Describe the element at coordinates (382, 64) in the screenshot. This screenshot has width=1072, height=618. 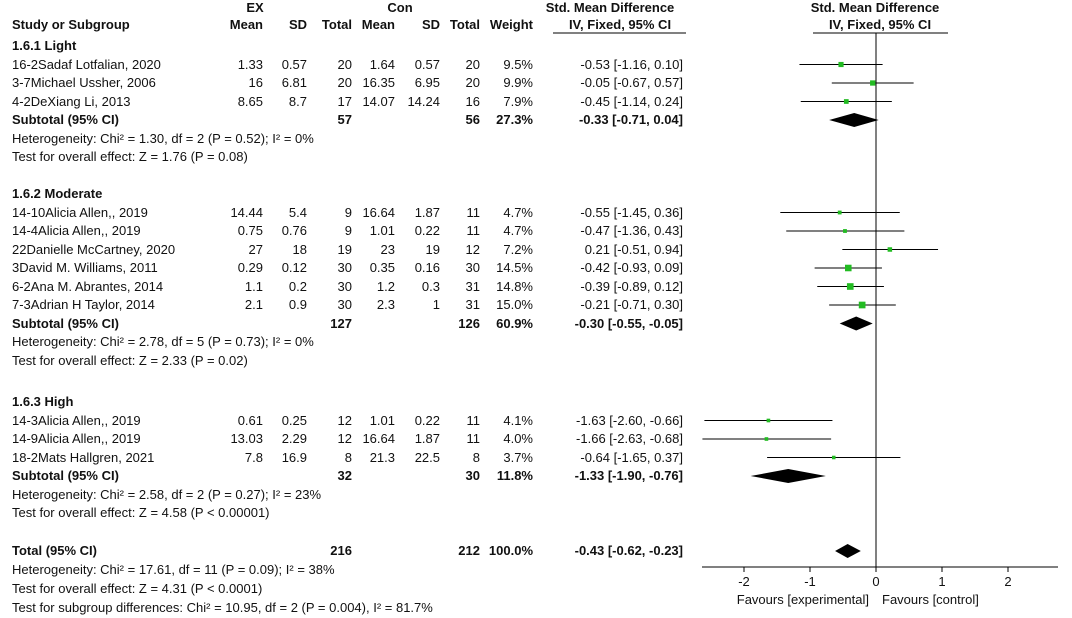
I see `con-mean: 1.64` at that location.